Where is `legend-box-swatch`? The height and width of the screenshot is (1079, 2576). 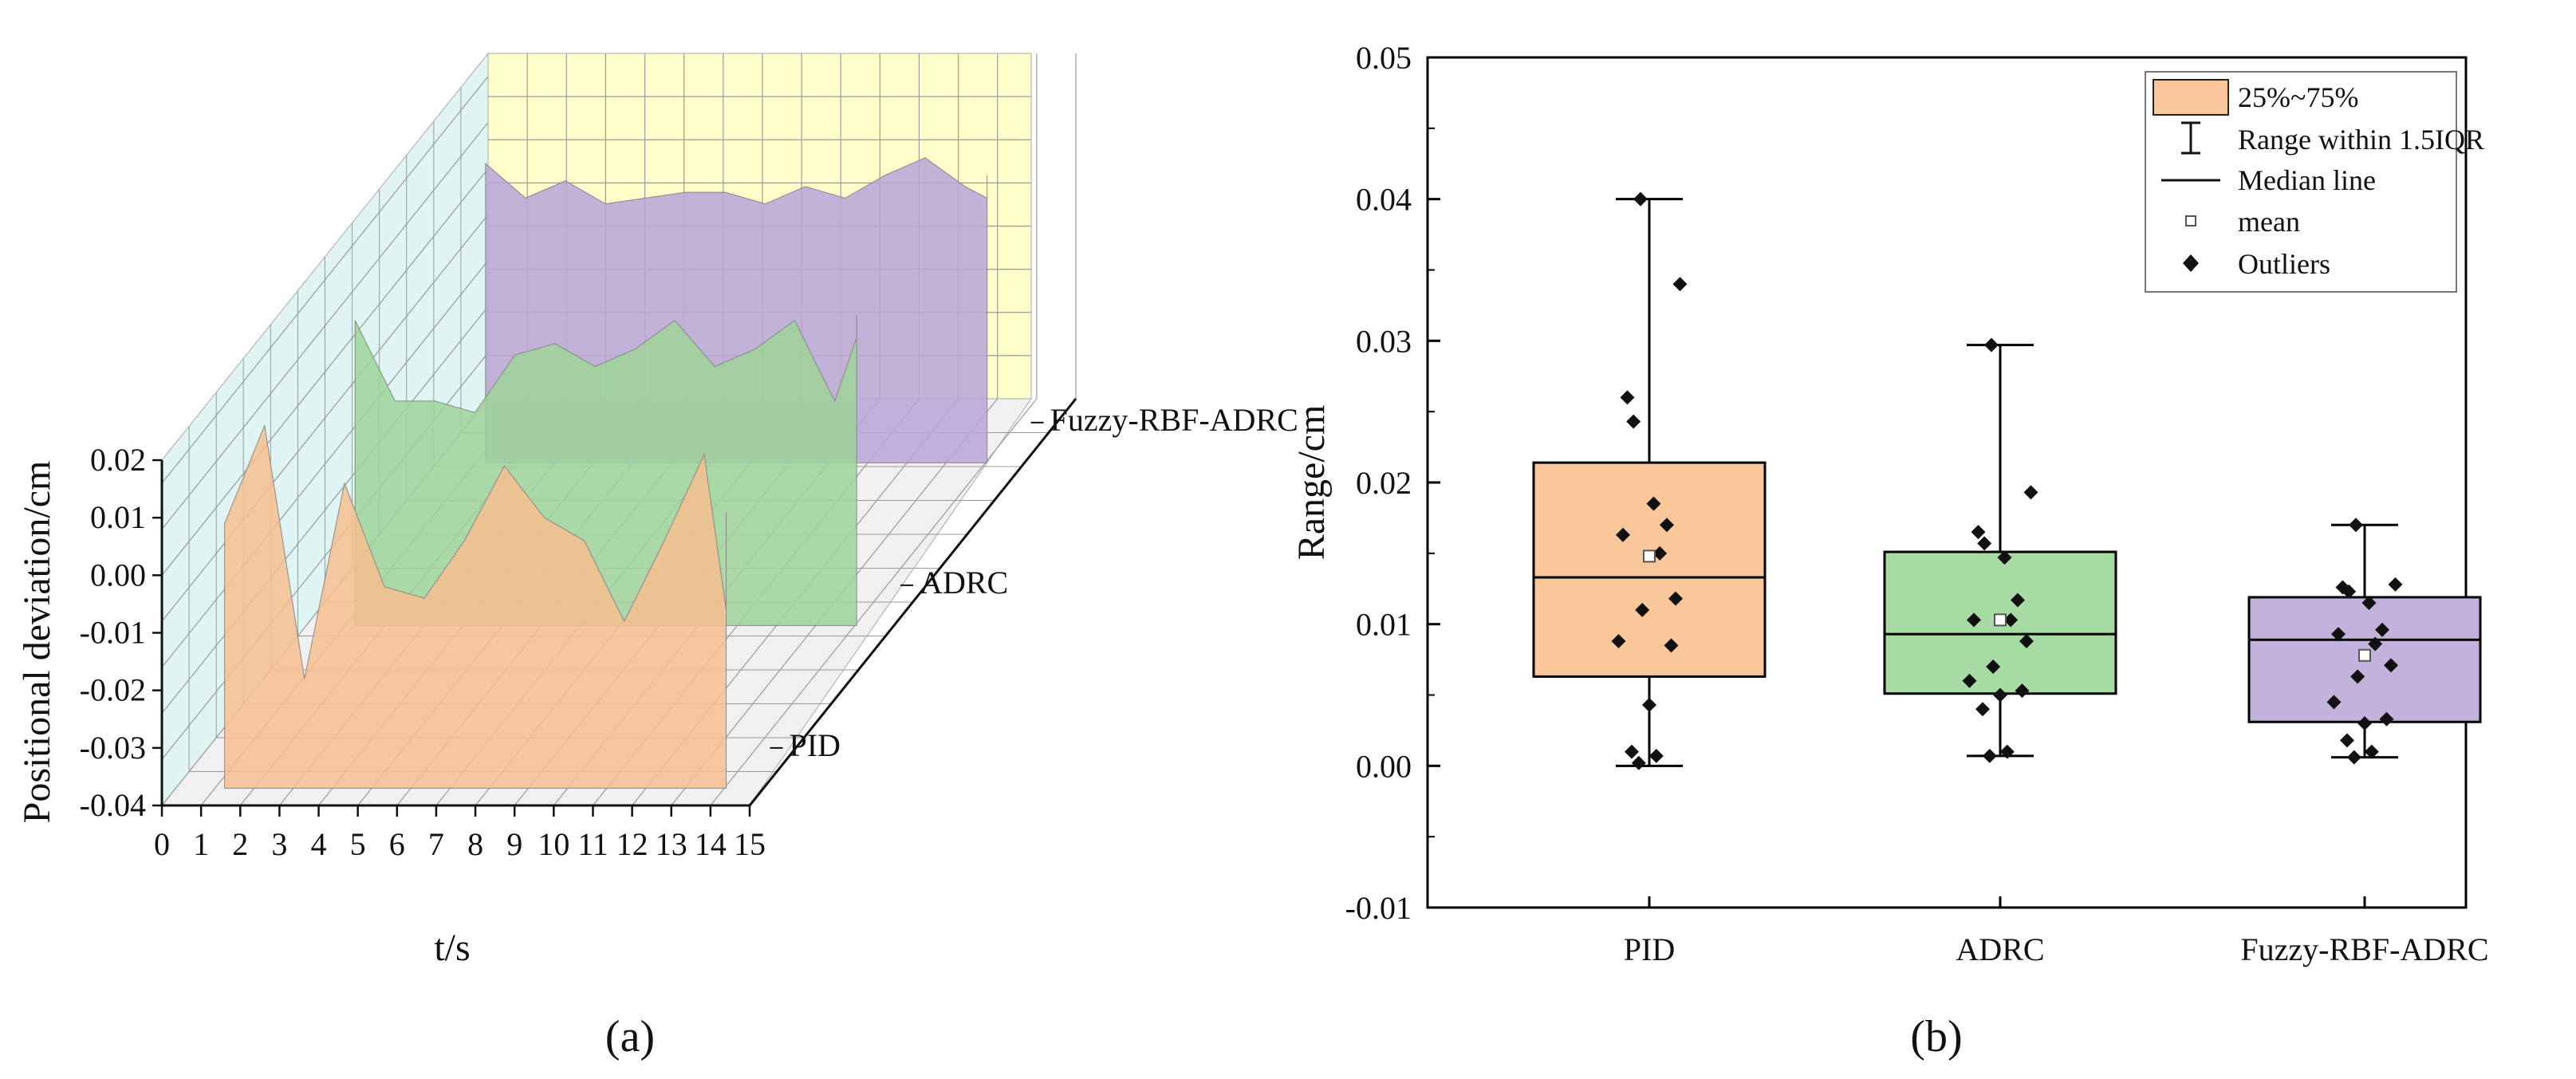 legend-box-swatch is located at coordinates (2191, 97).